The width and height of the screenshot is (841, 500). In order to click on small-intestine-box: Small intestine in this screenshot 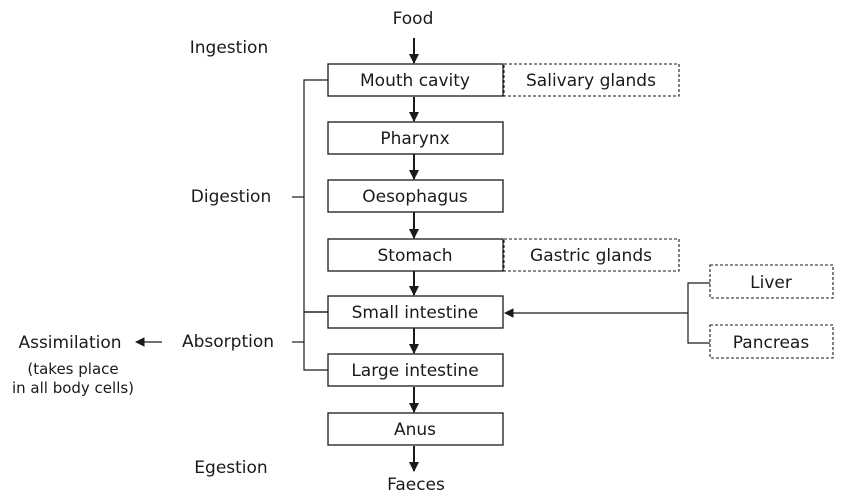, I will do `click(415, 312)`.